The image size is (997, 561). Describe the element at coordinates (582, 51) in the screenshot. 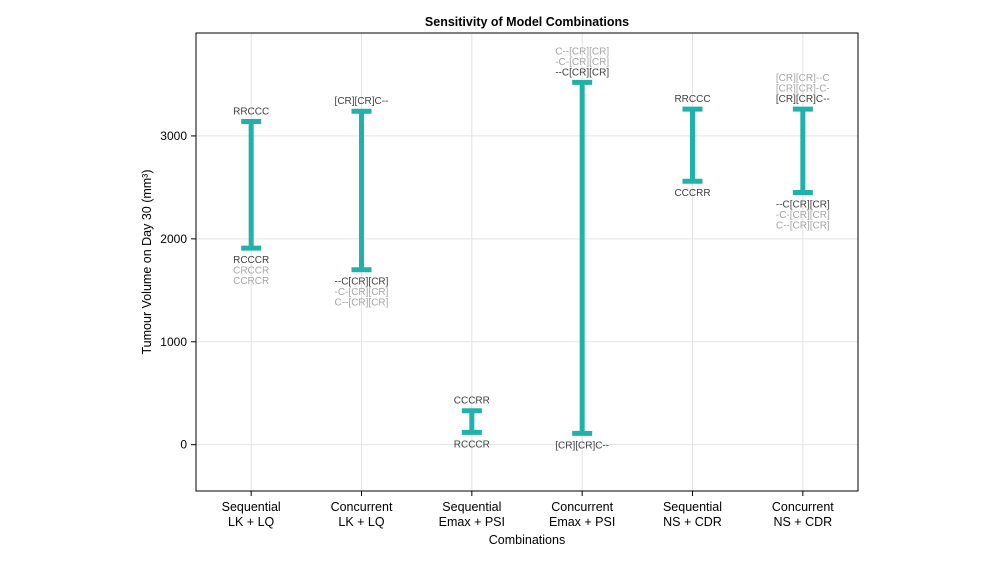

I see `max-combination-label: C--[CR][CR]` at that location.